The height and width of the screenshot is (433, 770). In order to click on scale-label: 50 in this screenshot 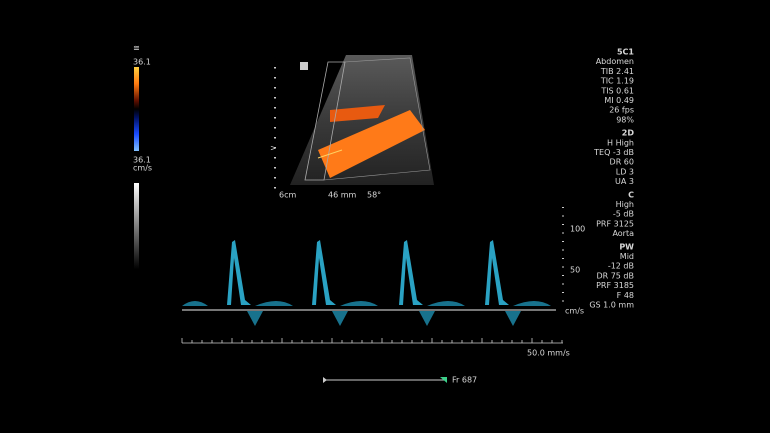, I will do `click(575, 270)`.